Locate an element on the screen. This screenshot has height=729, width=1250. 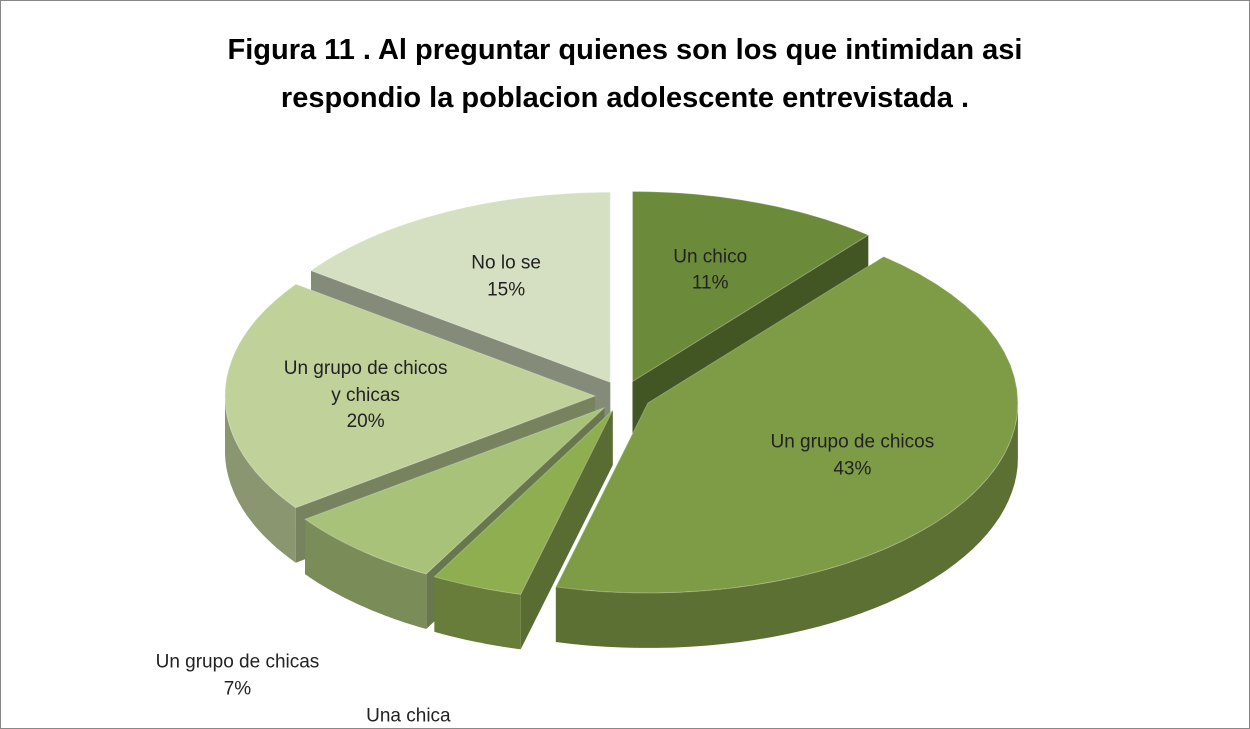
value-label: 7% is located at coordinates (237, 689).